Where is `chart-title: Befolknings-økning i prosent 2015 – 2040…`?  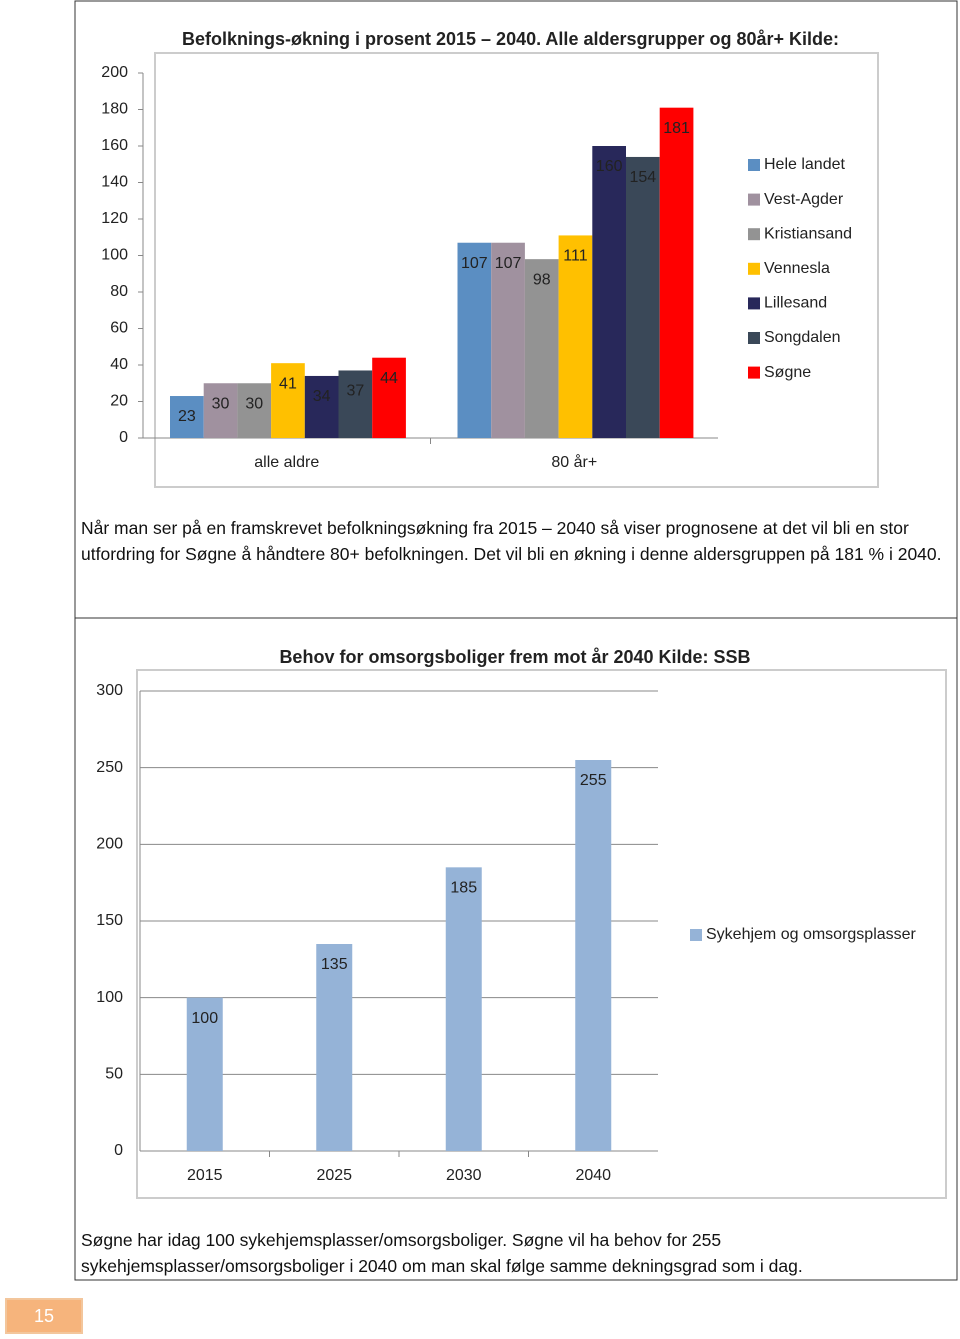 chart-title: Befolknings-økning i prosent 2015 – 2040… is located at coordinates (510, 39).